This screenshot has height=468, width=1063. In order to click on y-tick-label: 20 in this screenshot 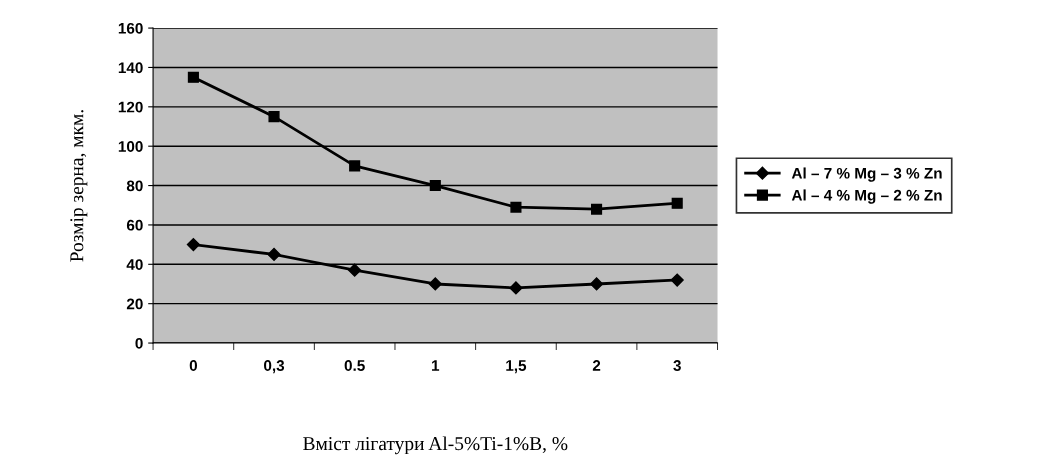, I will do `click(134, 304)`.